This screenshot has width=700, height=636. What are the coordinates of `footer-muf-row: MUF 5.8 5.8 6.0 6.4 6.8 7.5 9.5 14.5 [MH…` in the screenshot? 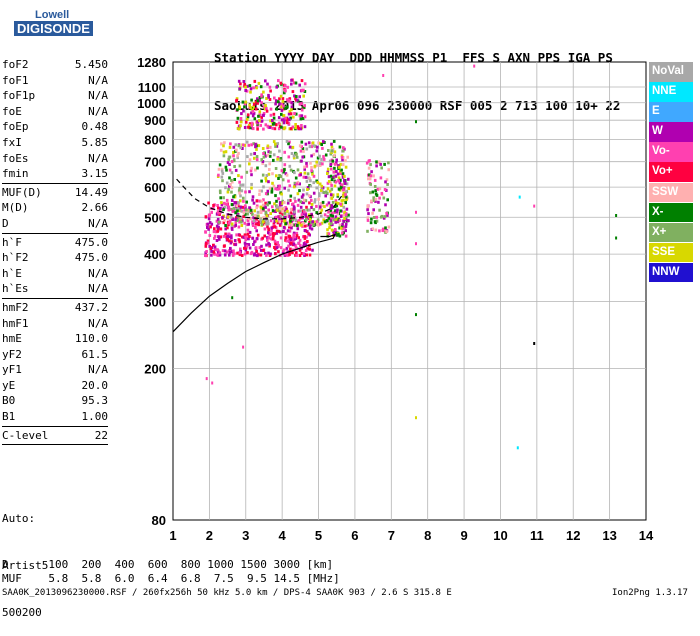 It's located at (171, 578).